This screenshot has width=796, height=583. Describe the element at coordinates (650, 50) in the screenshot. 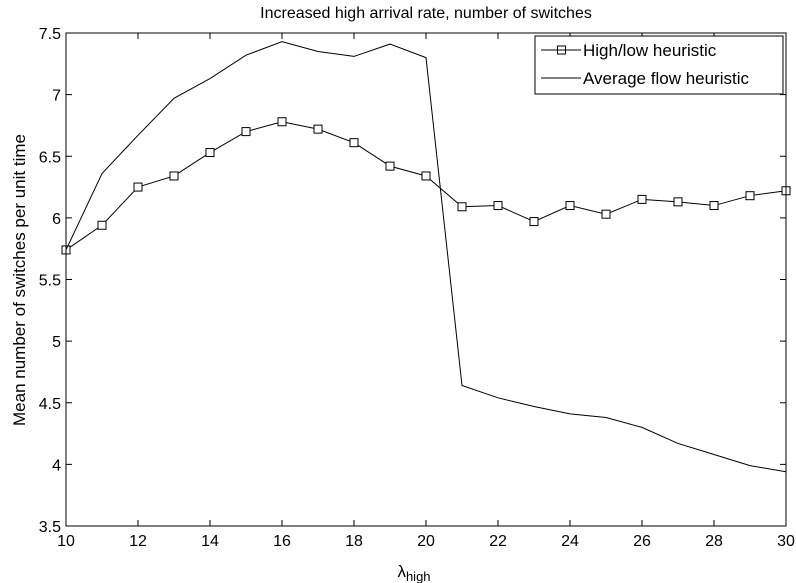

I see `legend-label-high-low: High/low heuristic` at that location.